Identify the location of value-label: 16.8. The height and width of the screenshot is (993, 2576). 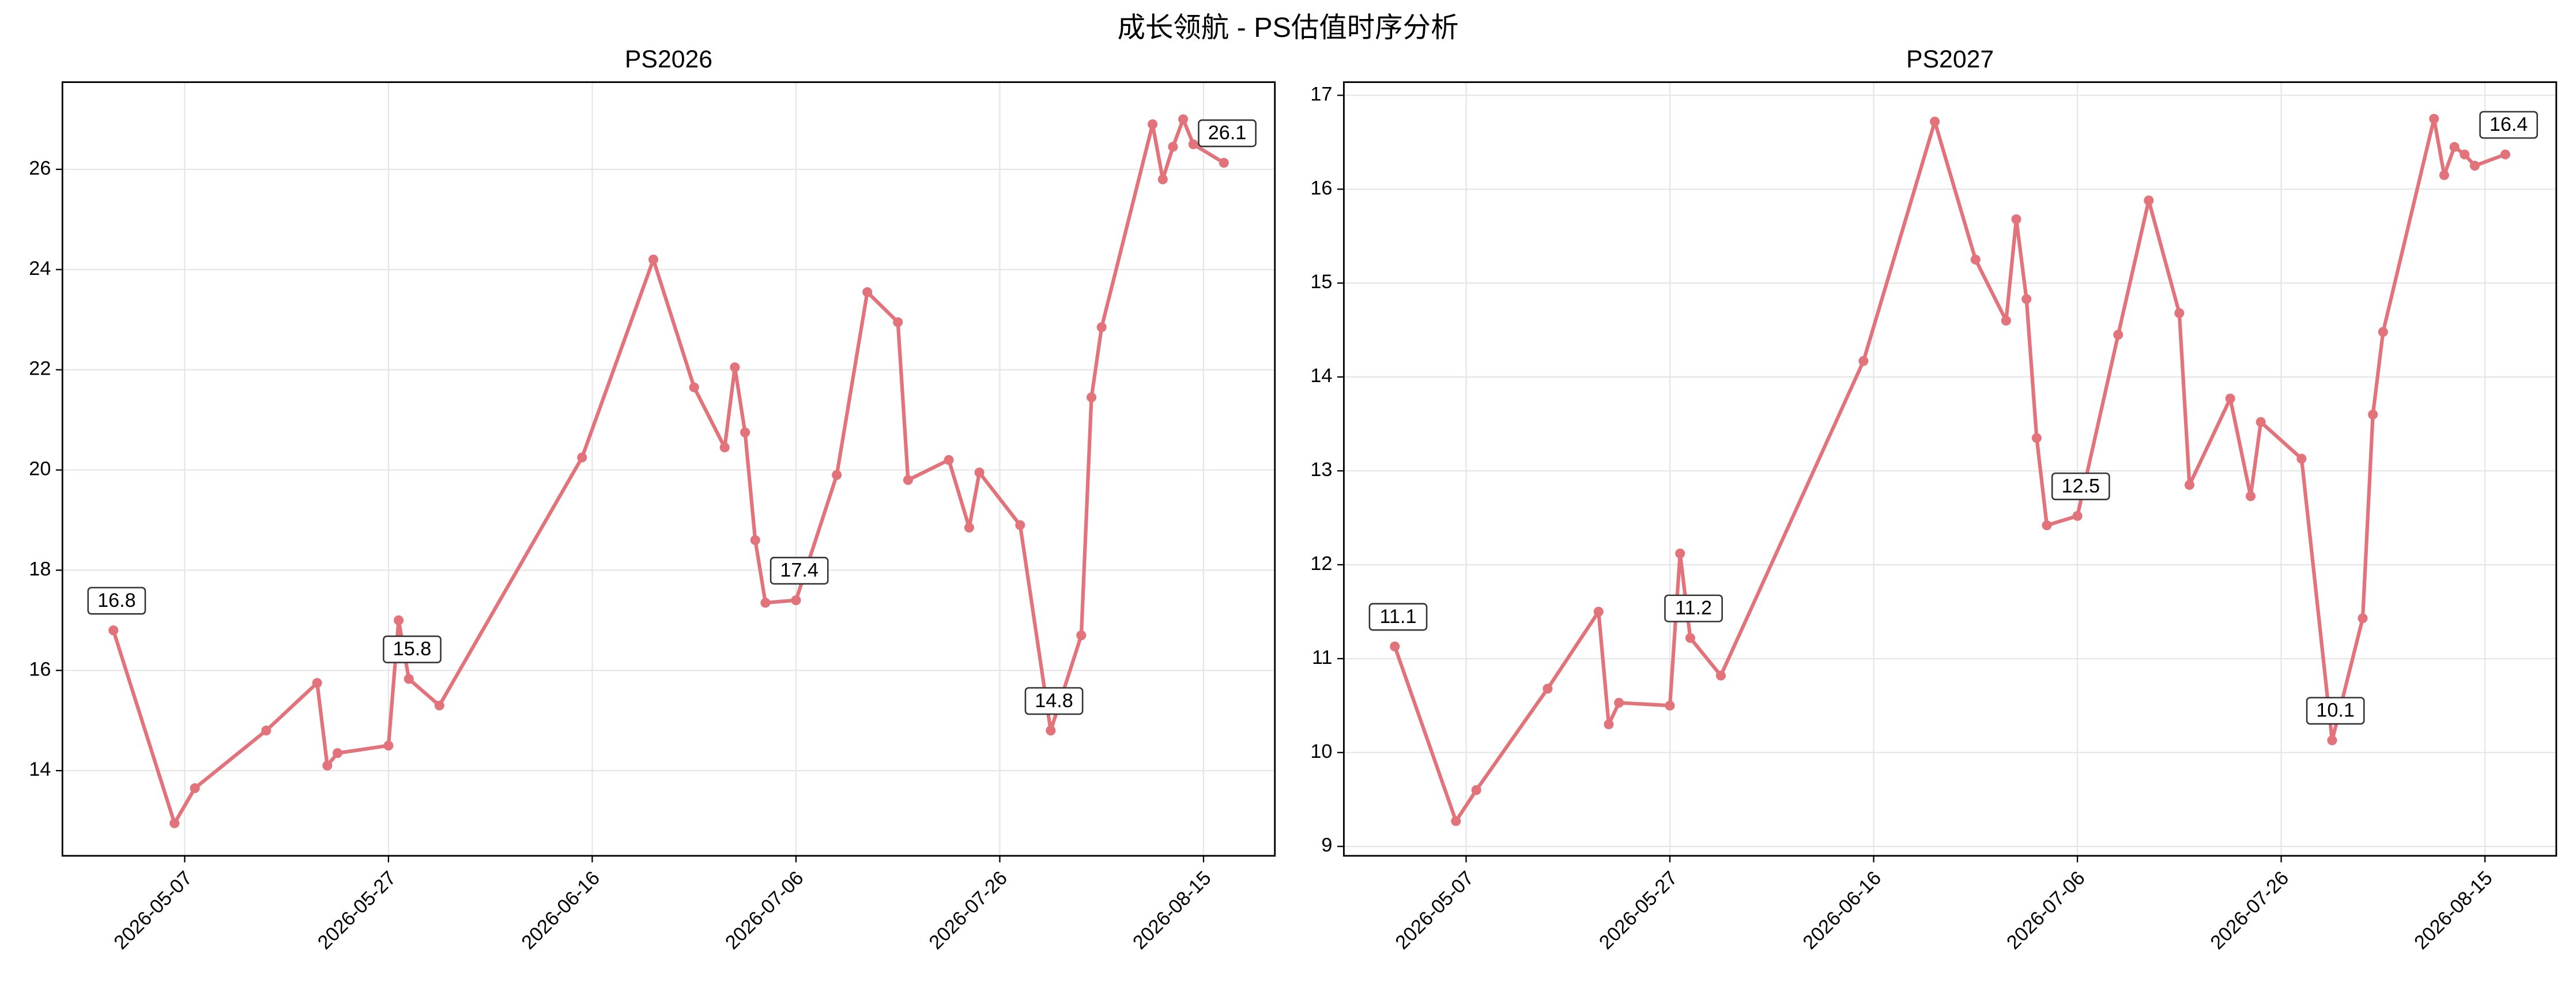
(116, 601).